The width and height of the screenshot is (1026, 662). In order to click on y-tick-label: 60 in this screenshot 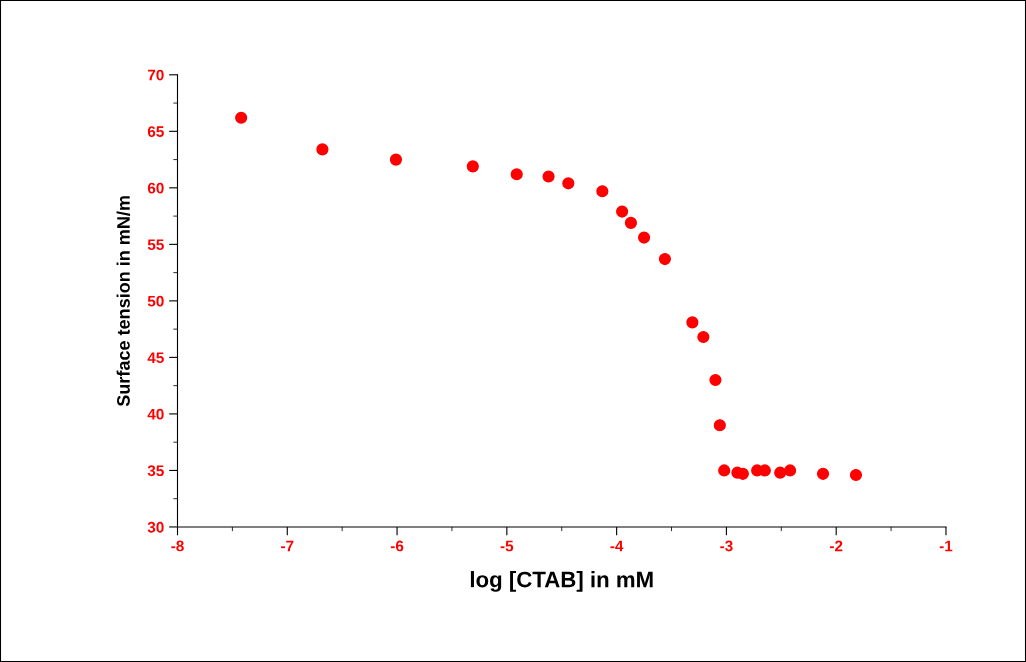, I will do `click(155, 188)`.